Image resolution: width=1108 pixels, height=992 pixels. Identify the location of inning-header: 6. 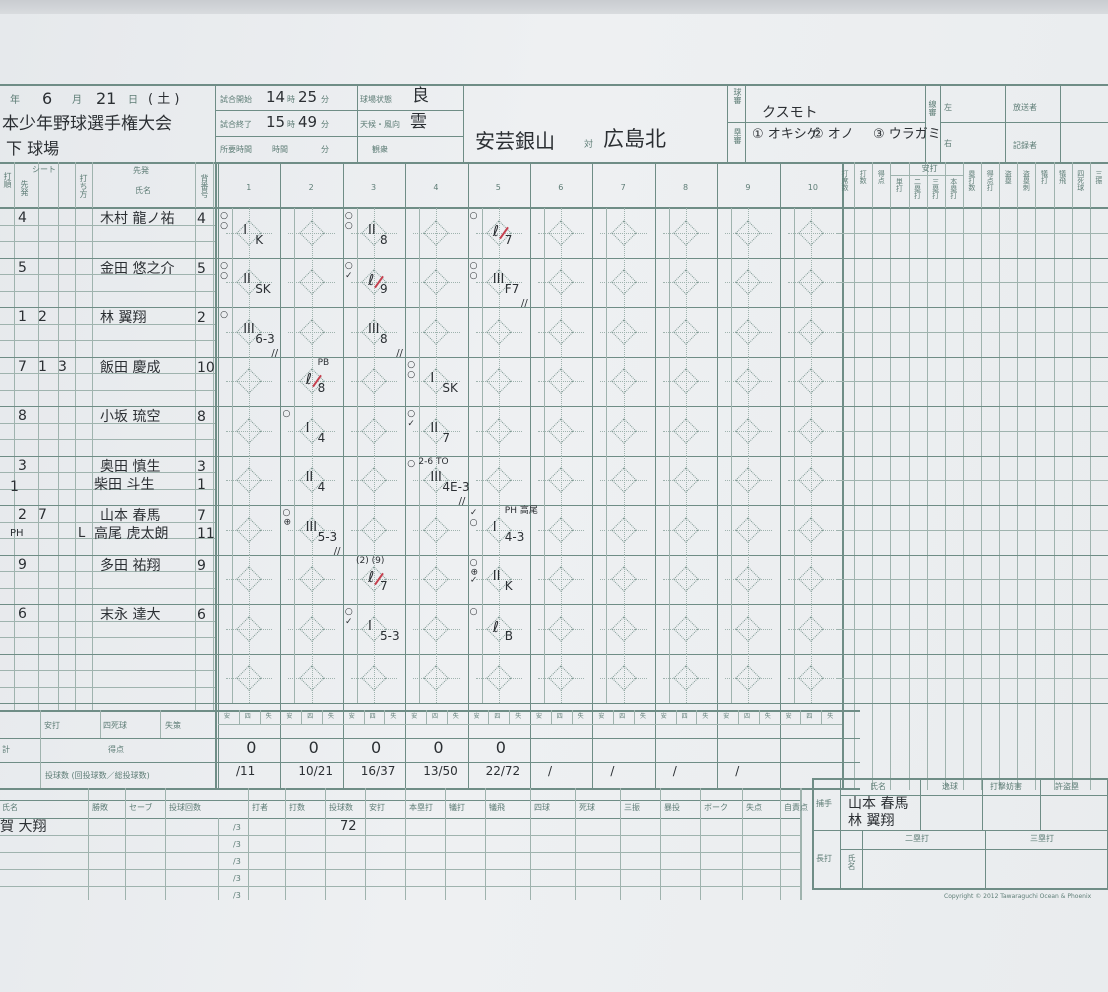
(561, 187).